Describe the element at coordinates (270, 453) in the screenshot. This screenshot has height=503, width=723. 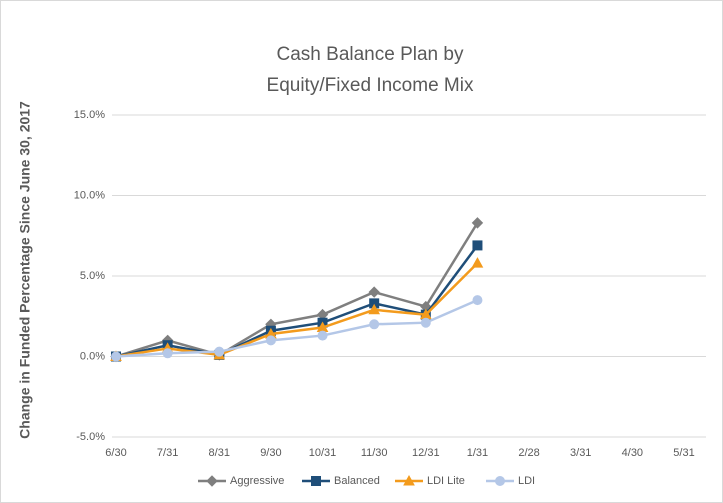
I see `x-tick-label: 9/30` at that location.